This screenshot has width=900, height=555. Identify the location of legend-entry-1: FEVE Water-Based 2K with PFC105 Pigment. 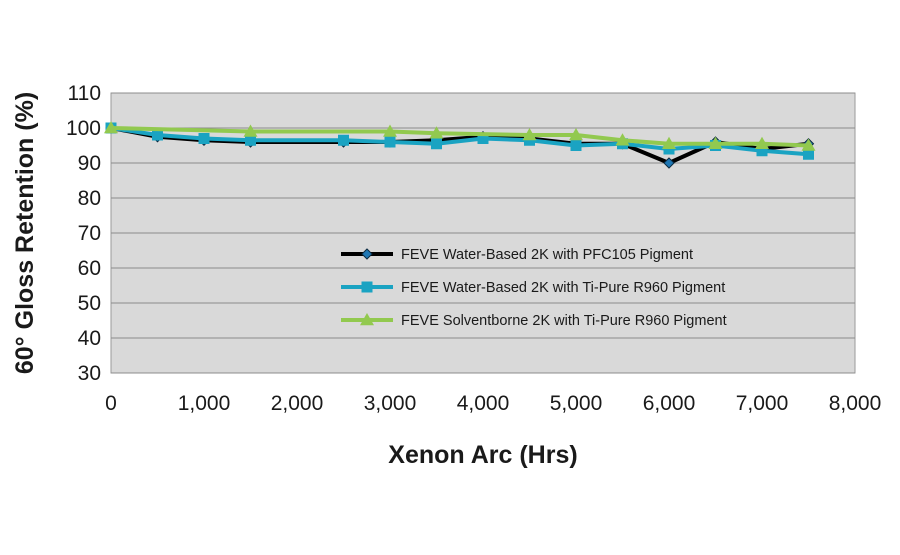
(517, 255).